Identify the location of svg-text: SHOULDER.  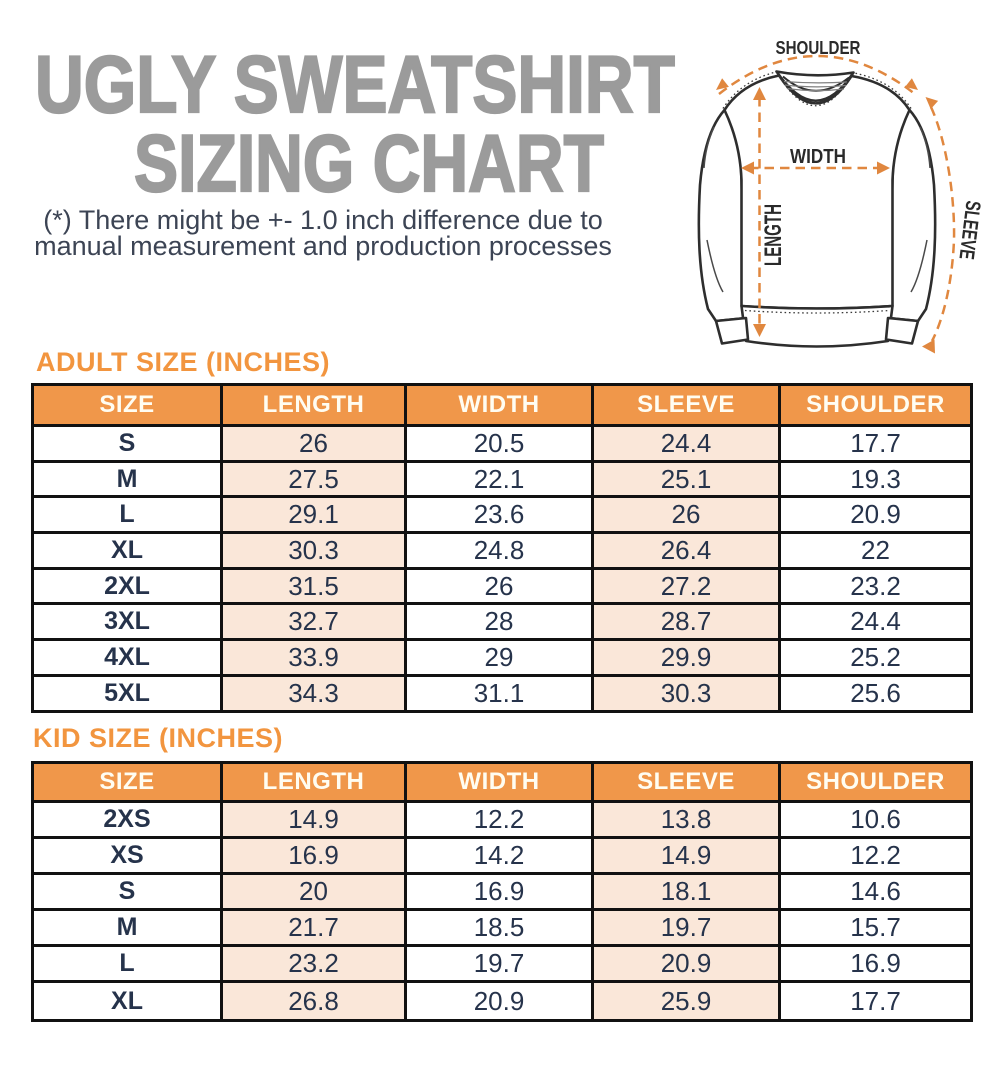
(818, 48).